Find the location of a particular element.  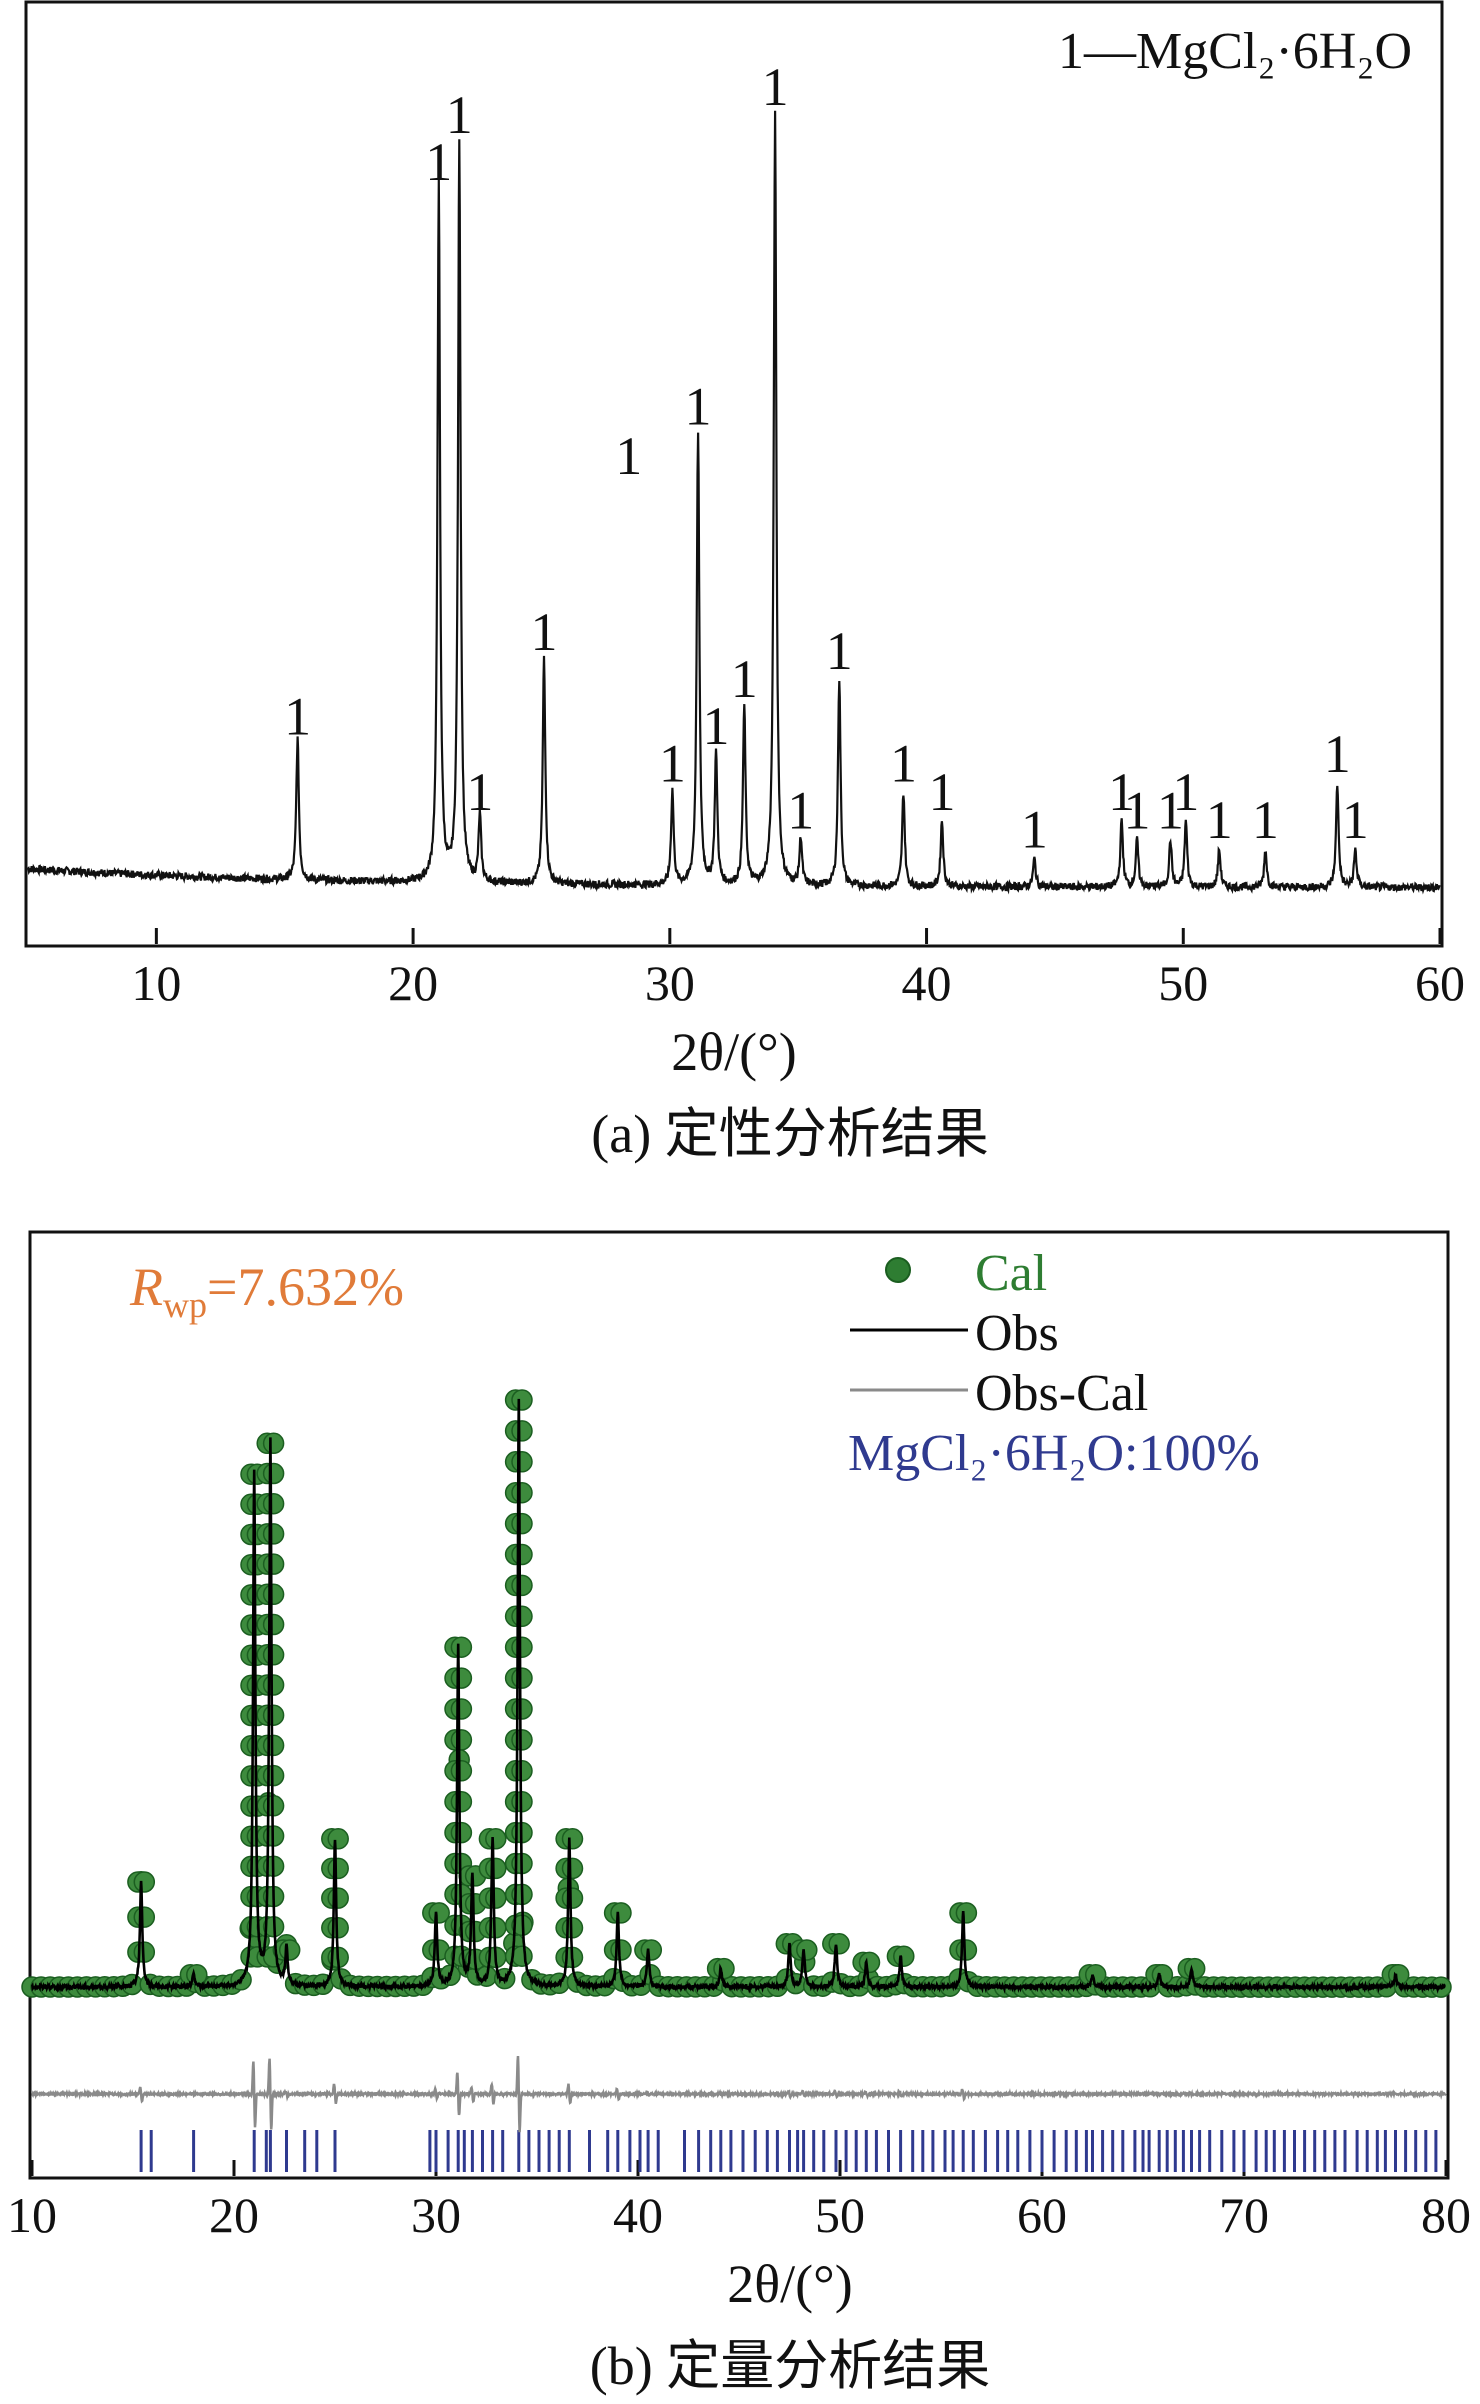

panel-a-peak-label-2: 1 is located at coordinates (459, 115).